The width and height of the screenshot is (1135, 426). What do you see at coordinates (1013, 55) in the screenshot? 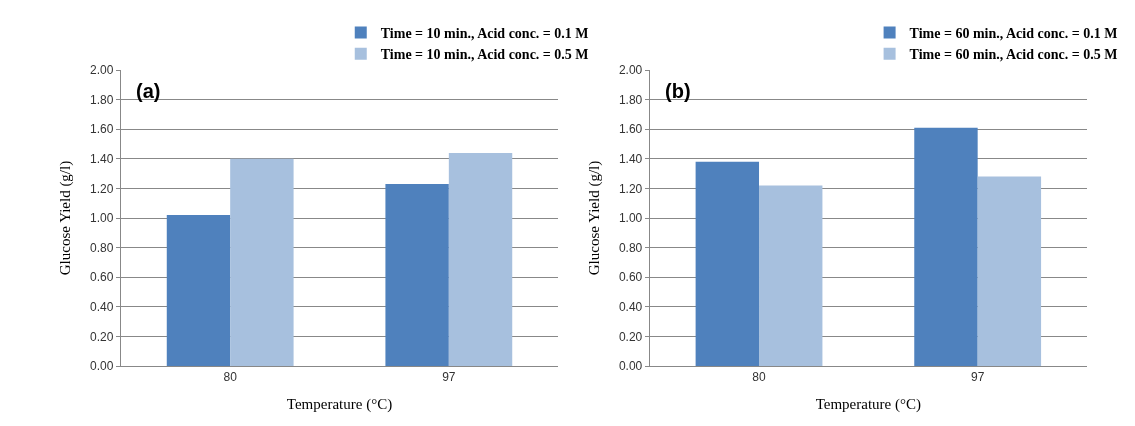
I see `legend-label: Time = 60 min., Acid conc. = 0.5 M` at bounding box center [1013, 55].